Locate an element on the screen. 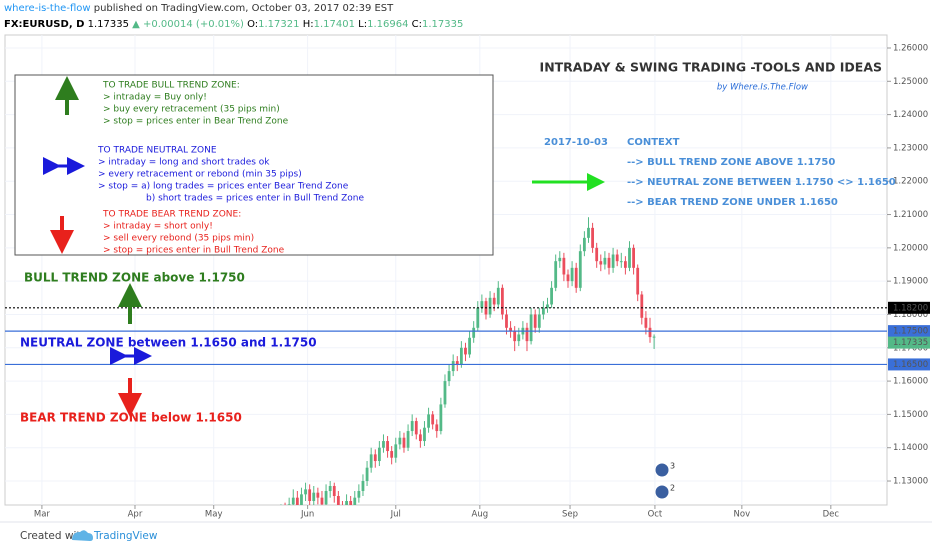 The image size is (932, 550). ohlc-key: L: is located at coordinates (362, 24).